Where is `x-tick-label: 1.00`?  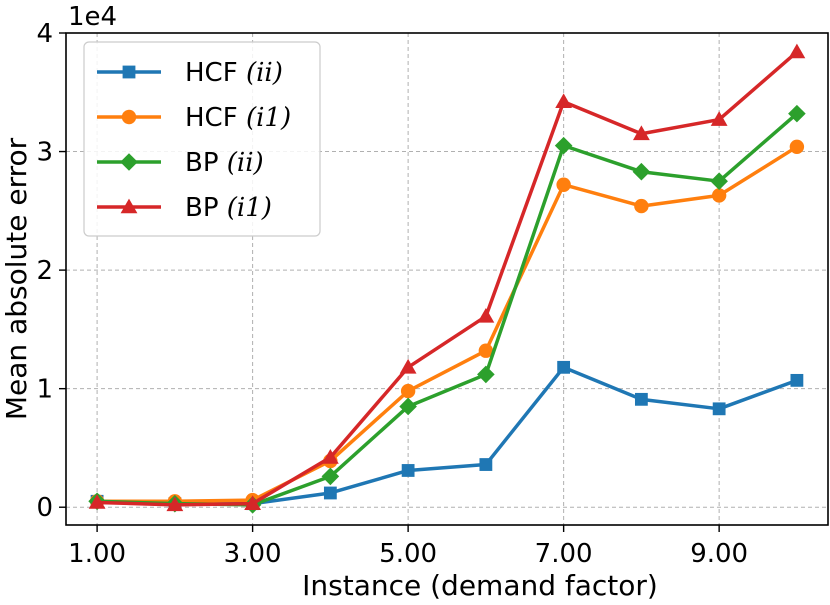
x-tick-label: 1.00 is located at coordinates (97, 554).